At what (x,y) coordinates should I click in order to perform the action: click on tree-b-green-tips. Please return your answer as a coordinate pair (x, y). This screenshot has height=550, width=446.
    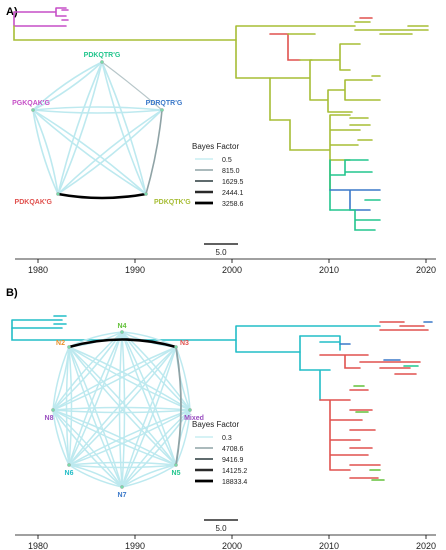
    Looking at the image, I should click on (361, 399).